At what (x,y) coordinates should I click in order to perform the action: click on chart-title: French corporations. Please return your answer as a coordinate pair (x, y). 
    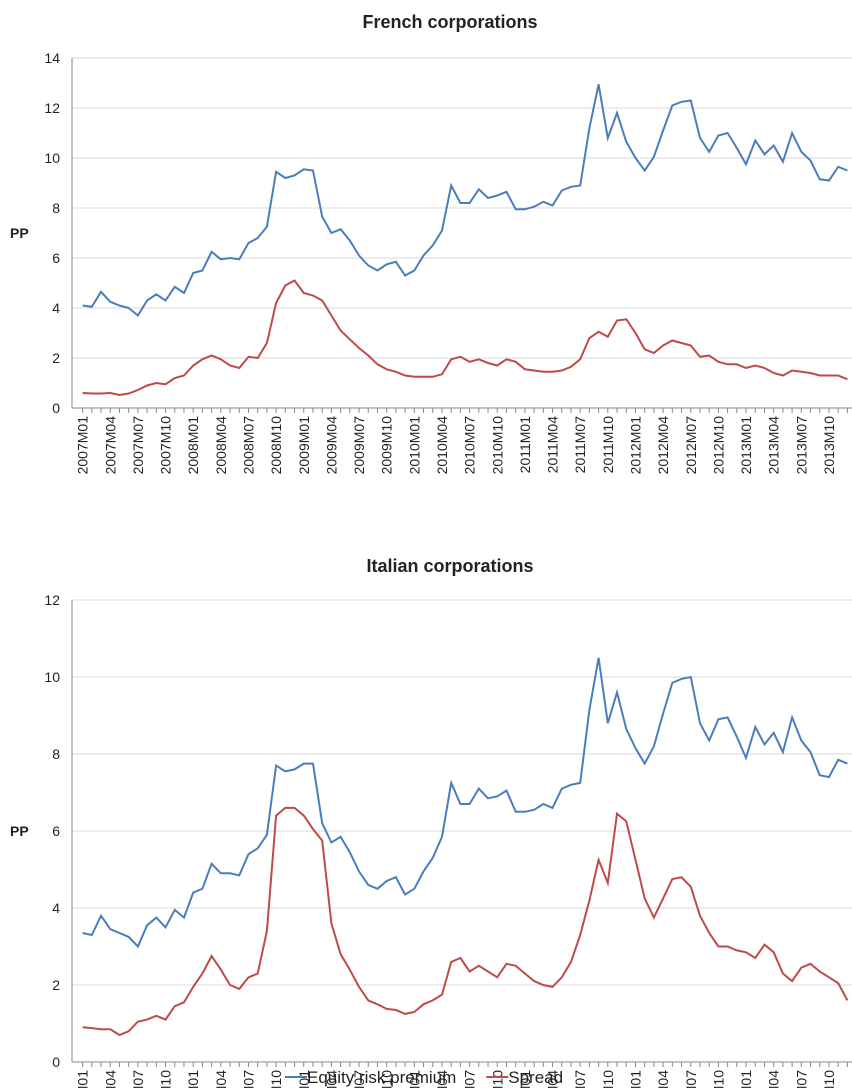
    Looking at the image, I should click on (449, 22).